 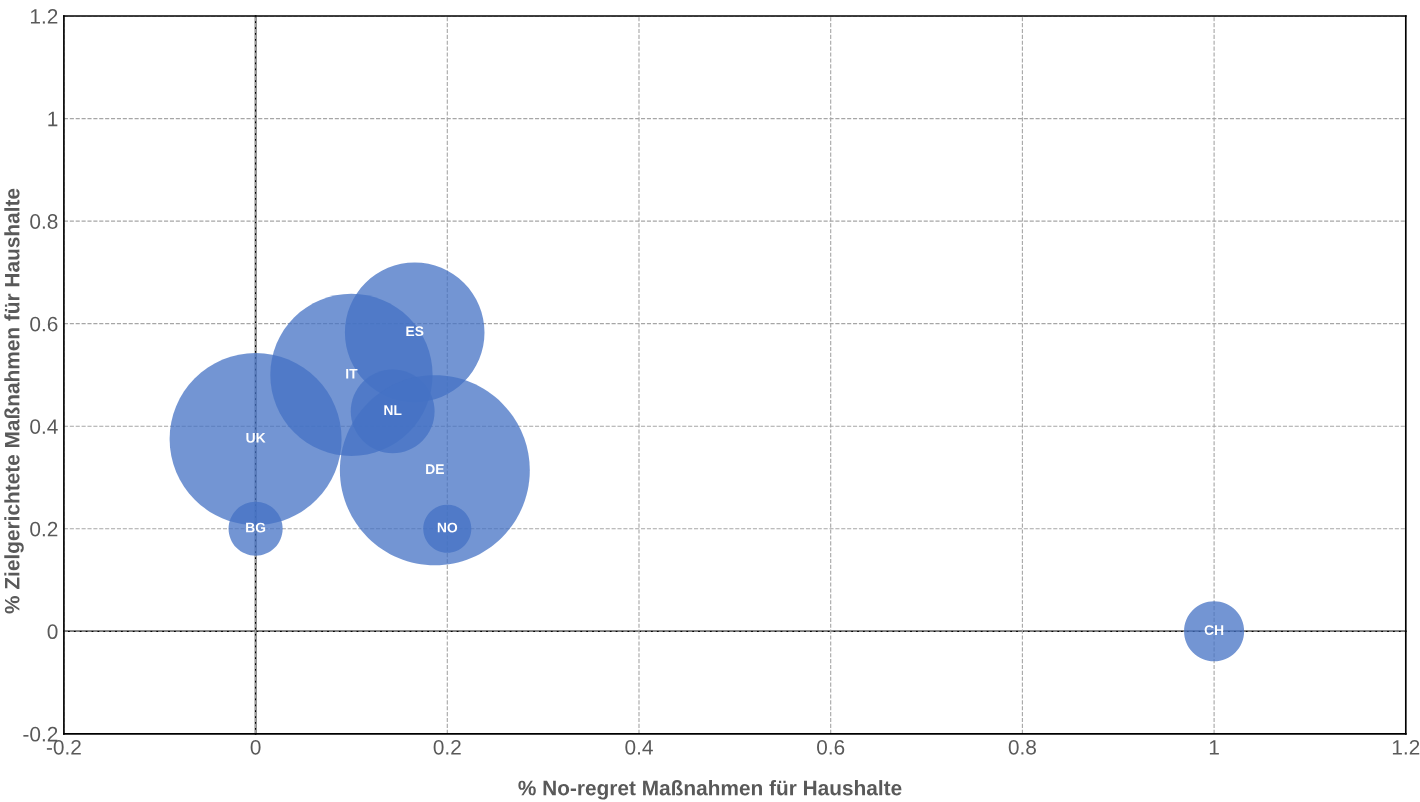 What do you see at coordinates (415, 331) in the screenshot?
I see `series-label: ES` at bounding box center [415, 331].